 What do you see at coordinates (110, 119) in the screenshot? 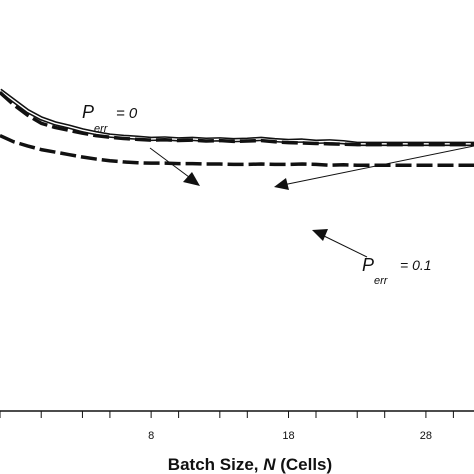
I see `annotation-perr-0: P err = 0` at bounding box center [110, 119].